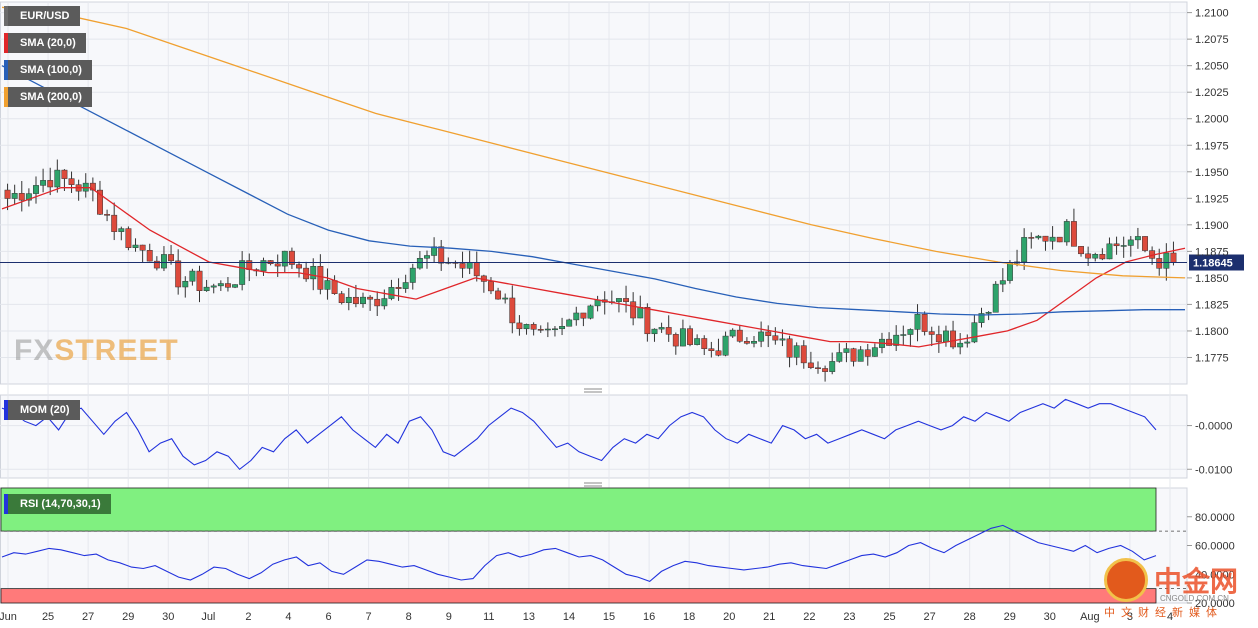 The height and width of the screenshot is (628, 1258). I want to click on rsi-y-label: 40.0000, so click(1215, 575).